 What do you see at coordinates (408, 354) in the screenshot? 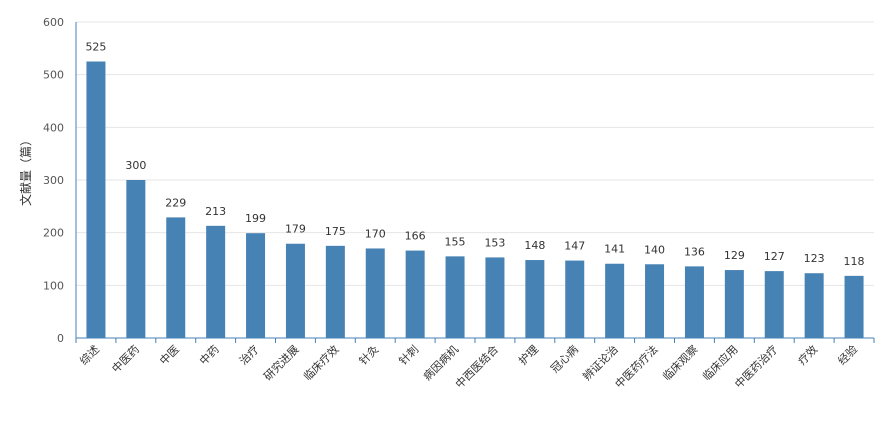
I see `x-category-label: 针刺` at bounding box center [408, 354].